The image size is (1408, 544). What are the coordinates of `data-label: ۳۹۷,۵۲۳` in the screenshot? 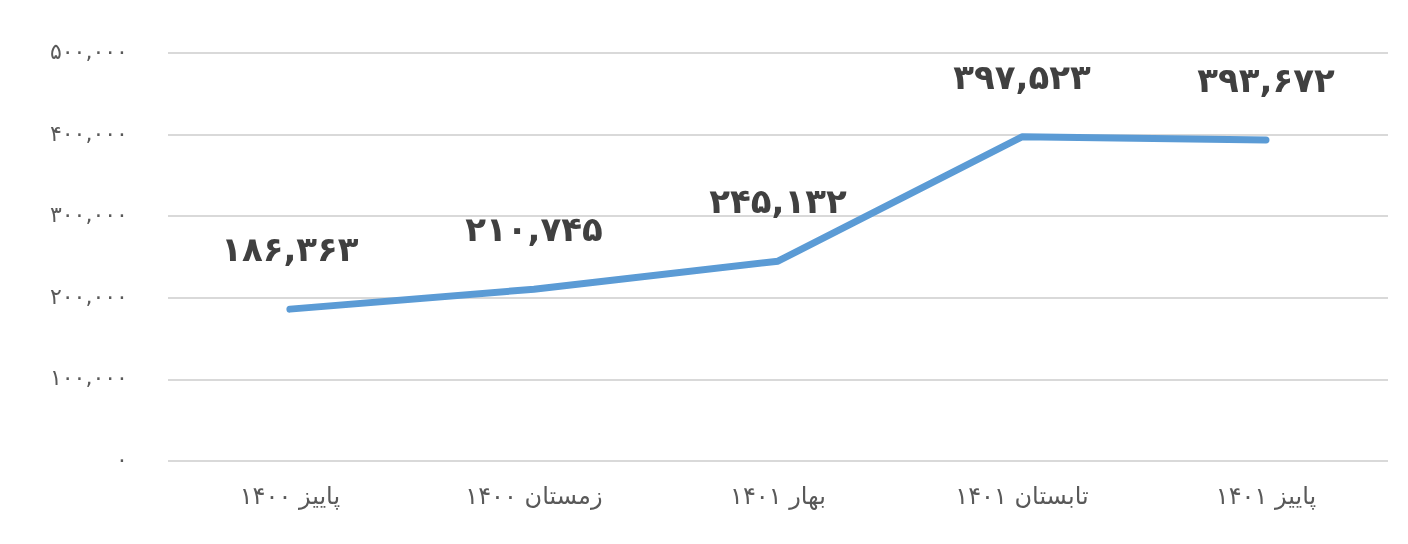 It's located at (1022, 76).